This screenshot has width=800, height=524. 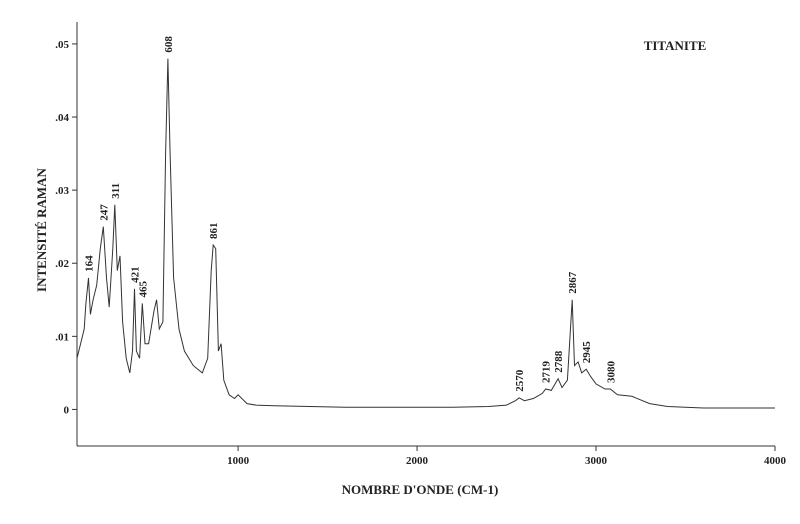 What do you see at coordinates (547, 371) in the screenshot?
I see `peak-label: 2719` at bounding box center [547, 371].